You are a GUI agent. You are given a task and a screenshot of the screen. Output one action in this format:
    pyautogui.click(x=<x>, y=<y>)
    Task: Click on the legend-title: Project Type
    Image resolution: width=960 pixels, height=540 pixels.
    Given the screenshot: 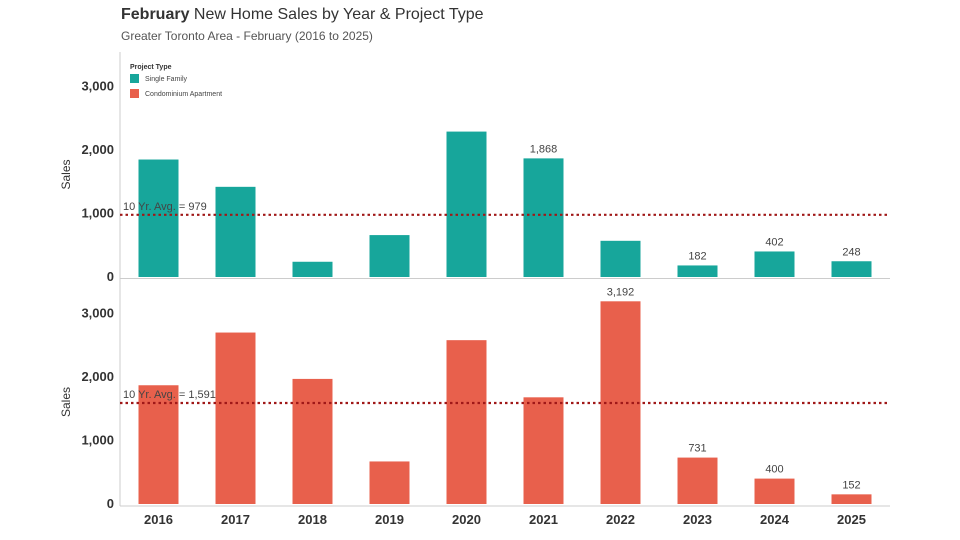 What is the action you would take?
    pyautogui.click(x=151, y=67)
    